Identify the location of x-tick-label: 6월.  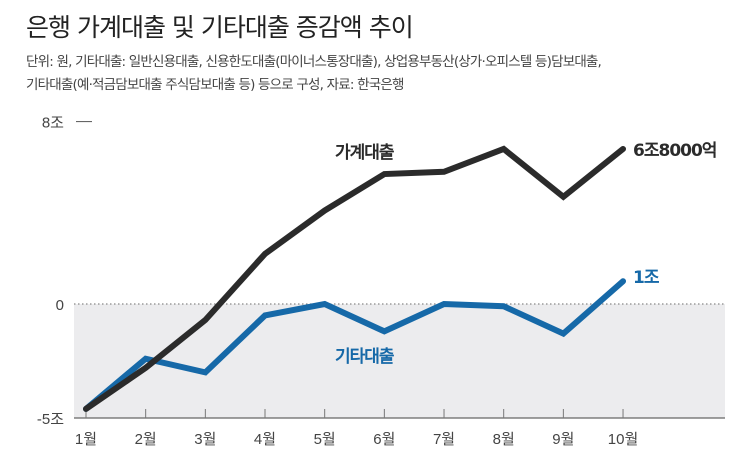
(384, 439).